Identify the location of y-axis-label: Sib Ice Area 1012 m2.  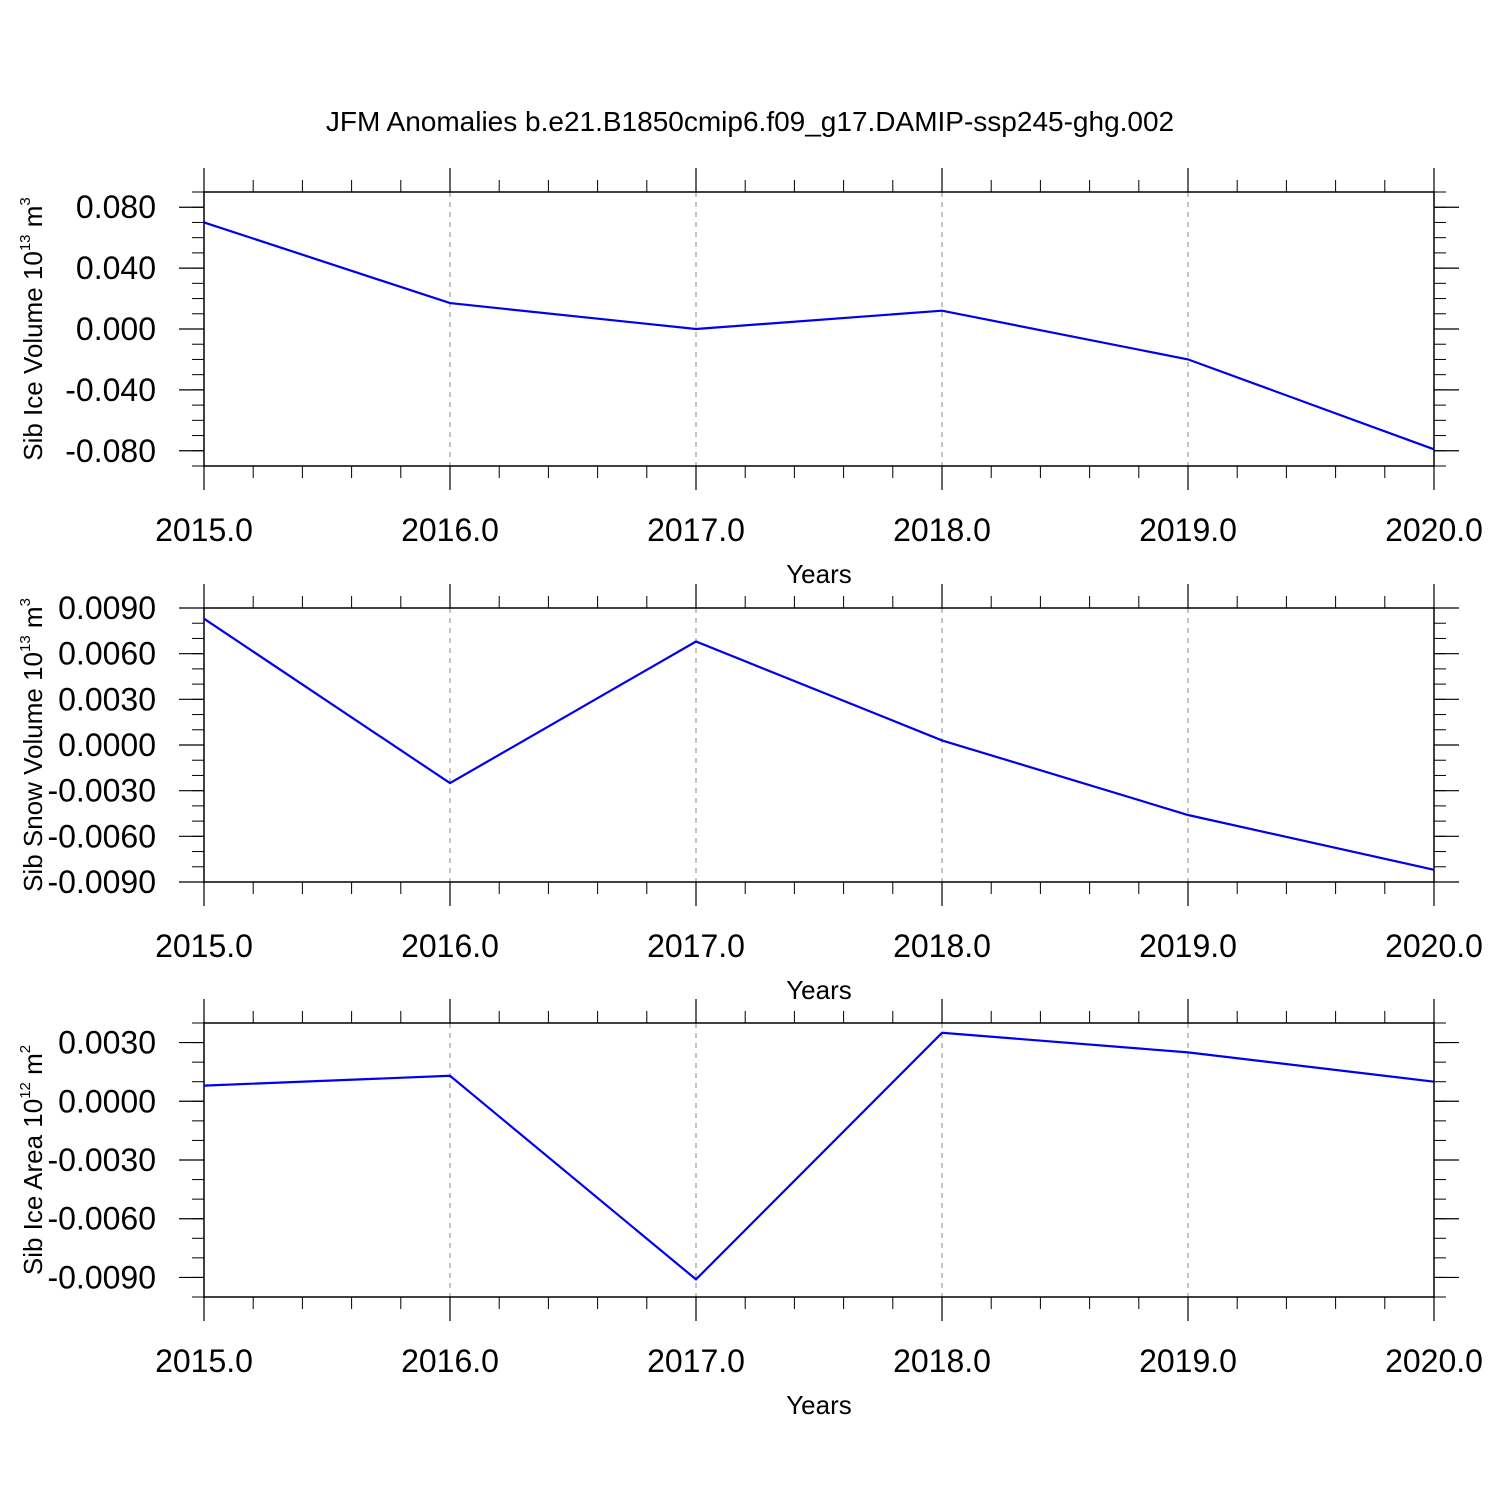
(32, 1160).